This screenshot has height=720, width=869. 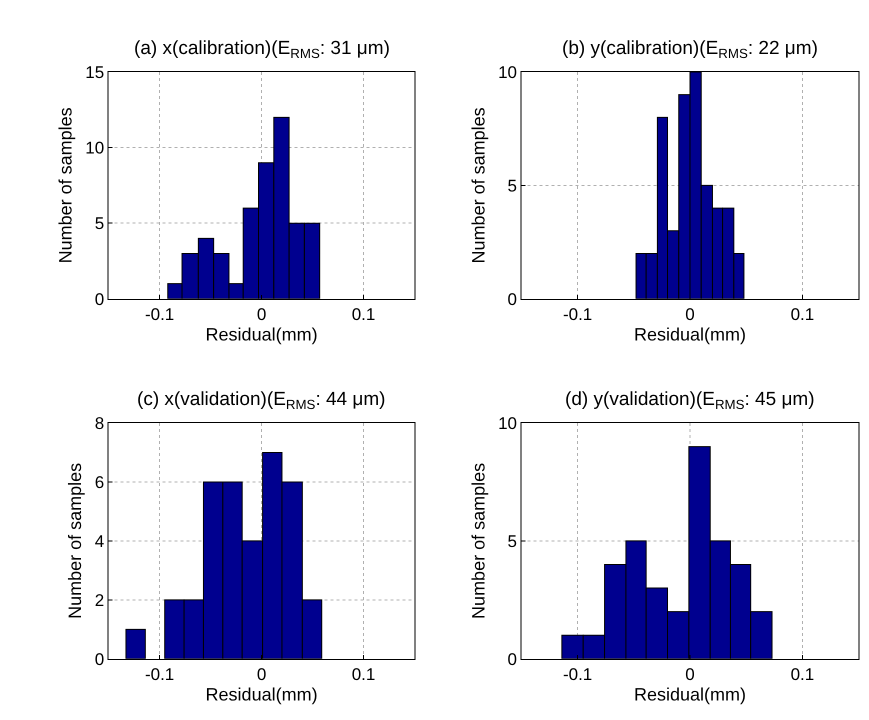 I want to click on y-tick-label: 8, so click(x=99, y=423).